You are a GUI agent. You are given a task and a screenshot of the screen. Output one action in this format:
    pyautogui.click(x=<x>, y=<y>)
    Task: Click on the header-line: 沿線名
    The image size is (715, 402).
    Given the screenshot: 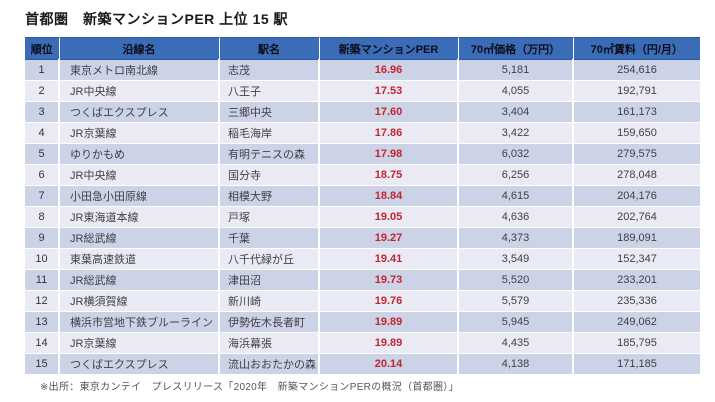 What is the action you would take?
    pyautogui.click(x=139, y=48)
    